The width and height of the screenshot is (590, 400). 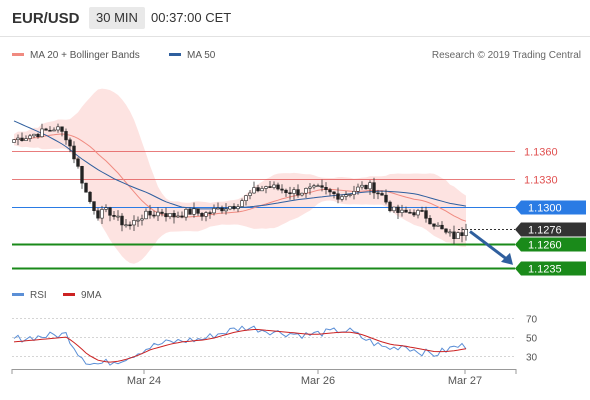 What do you see at coordinates (295, 18) in the screenshot?
I see `chart-header: EUR/USD 30 MIN 00:37:00 CET` at bounding box center [295, 18].